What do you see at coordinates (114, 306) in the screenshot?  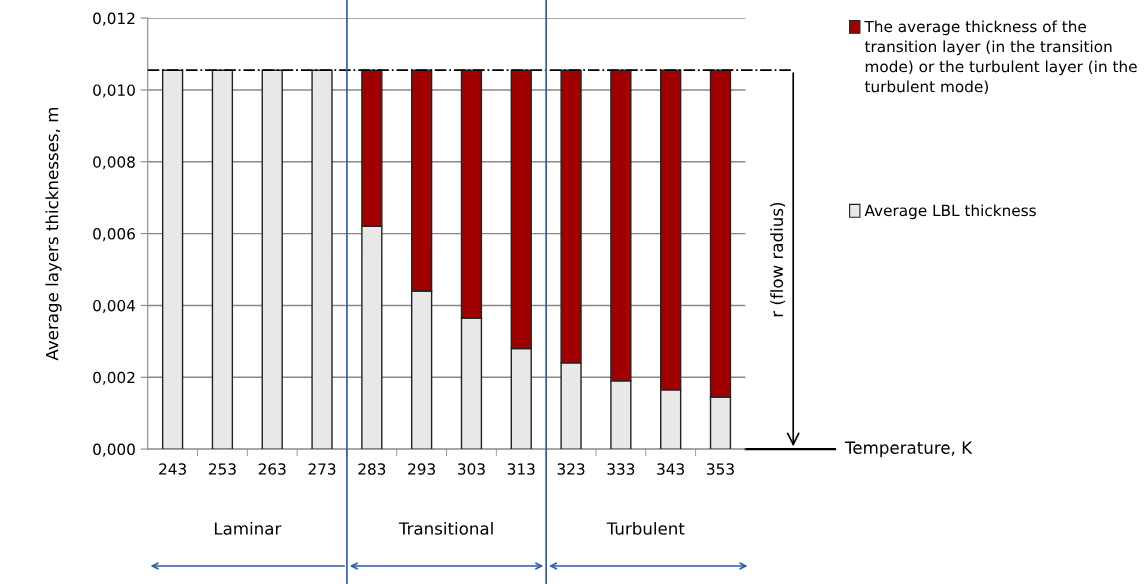 I see `y-tick-label: 0,004` at bounding box center [114, 306].